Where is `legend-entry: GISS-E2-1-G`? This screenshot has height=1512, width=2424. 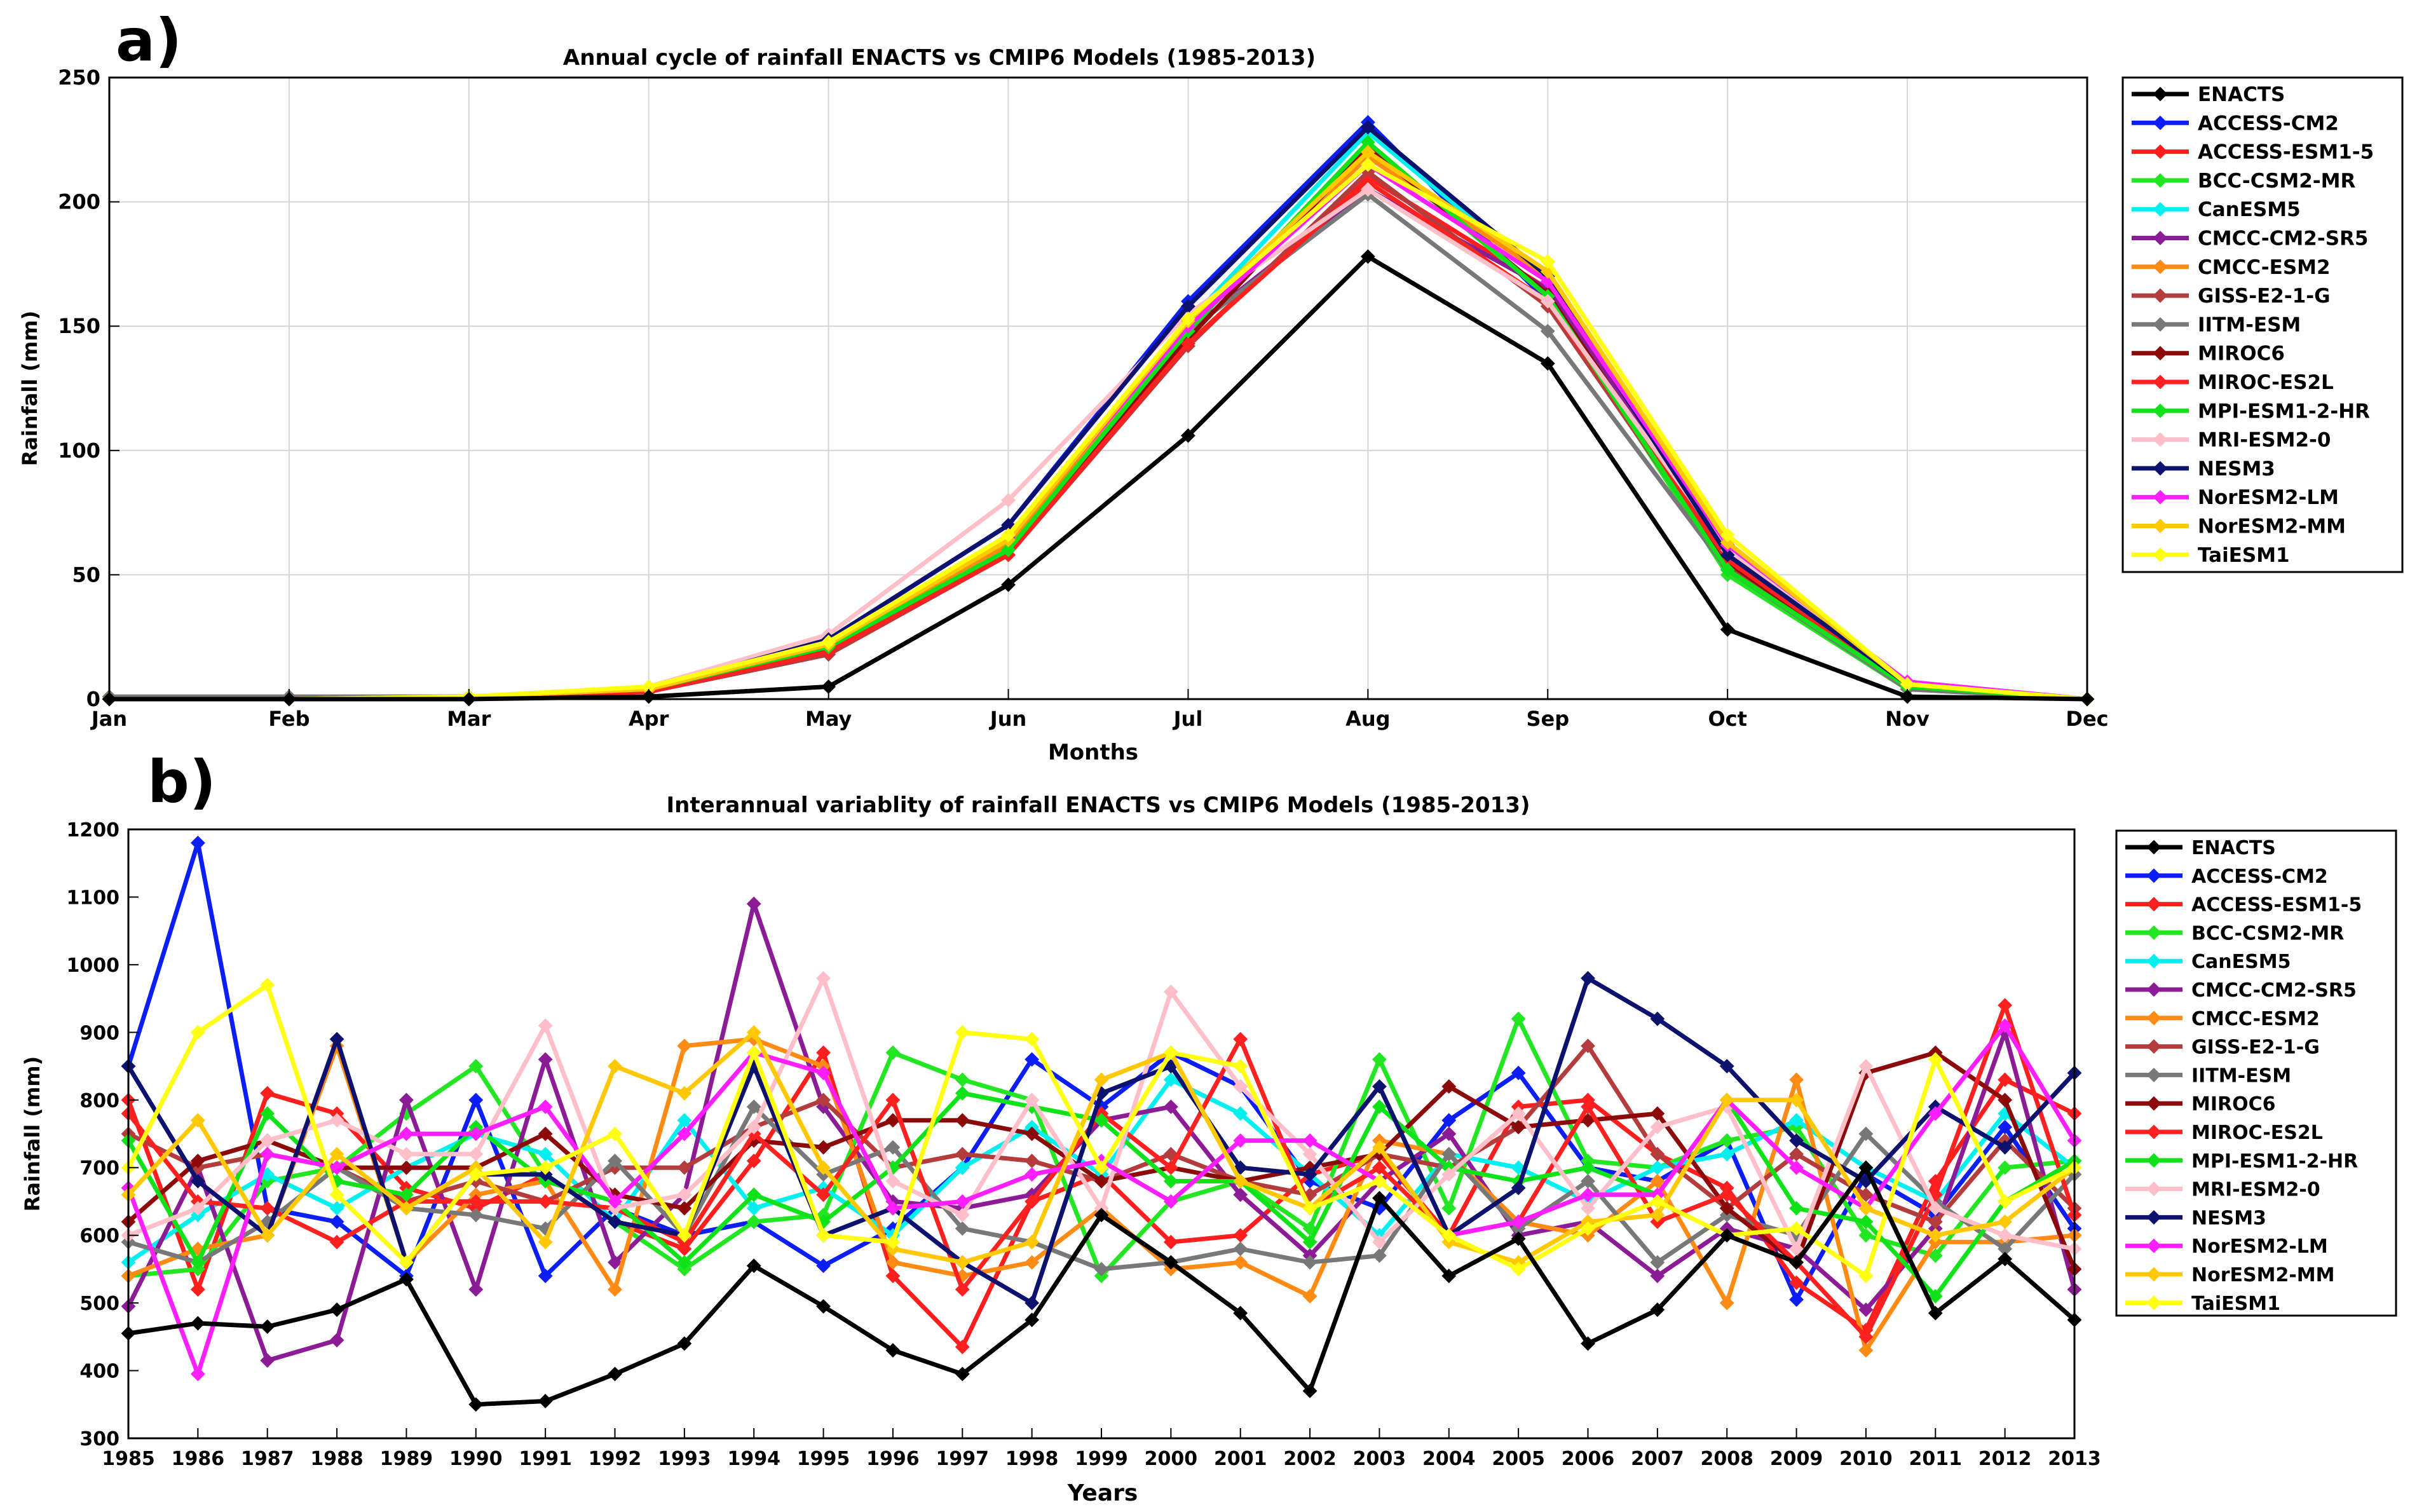
legend-entry: GISS-E2-1-G is located at coordinates (2264, 296).